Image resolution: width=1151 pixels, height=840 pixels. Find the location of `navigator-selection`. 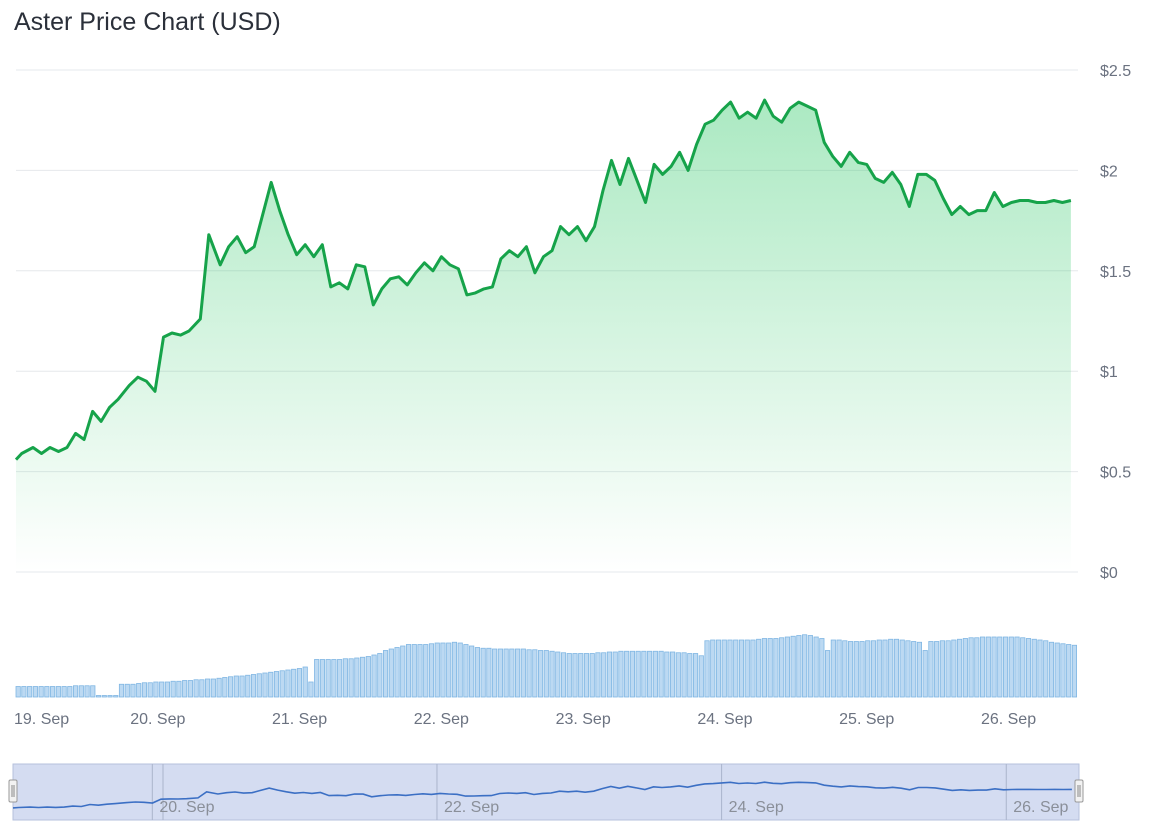

navigator-selection is located at coordinates (546, 792).